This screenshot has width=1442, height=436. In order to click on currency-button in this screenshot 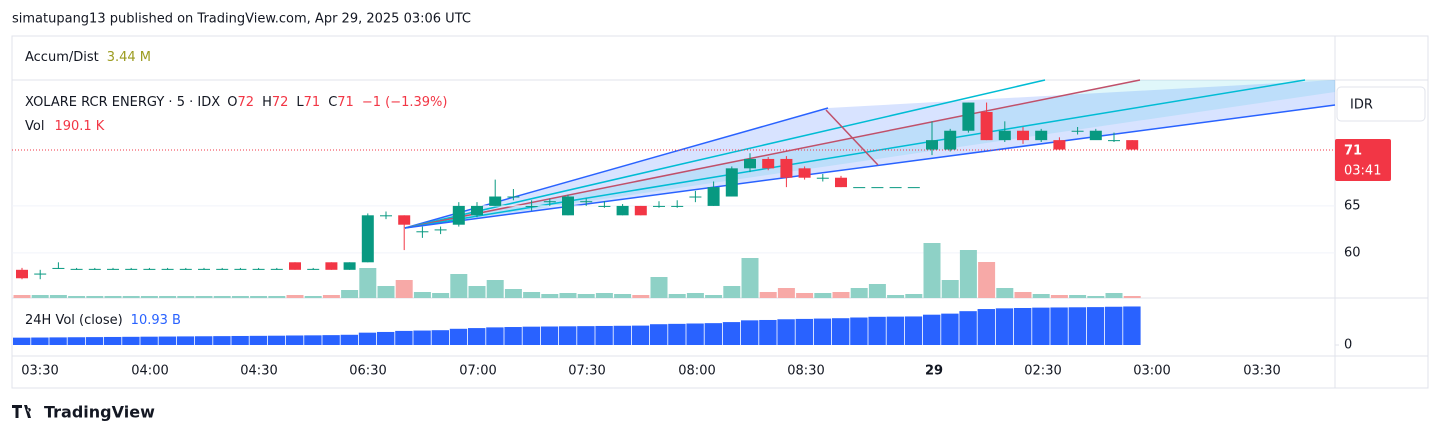, I will do `click(1381, 104)`.